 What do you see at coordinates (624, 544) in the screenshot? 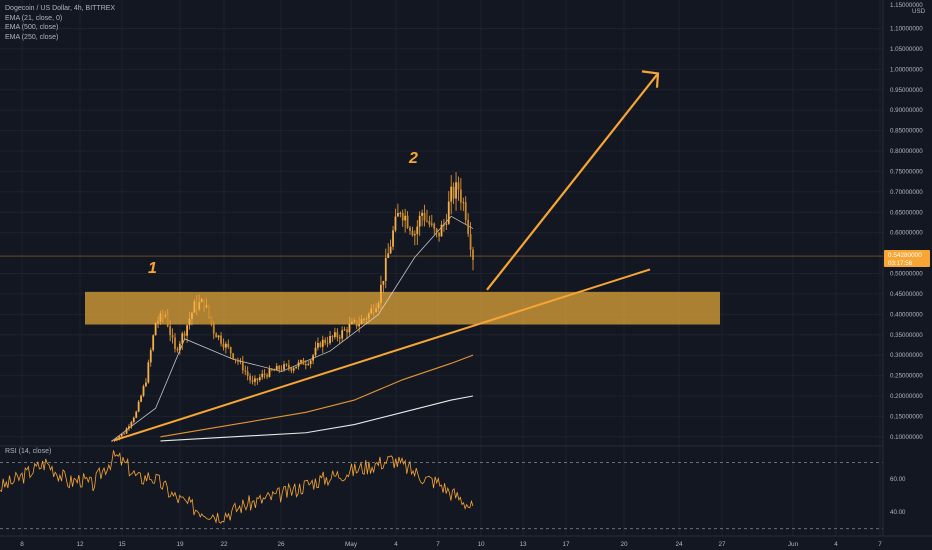
I see `time-axis-label: 20` at bounding box center [624, 544].